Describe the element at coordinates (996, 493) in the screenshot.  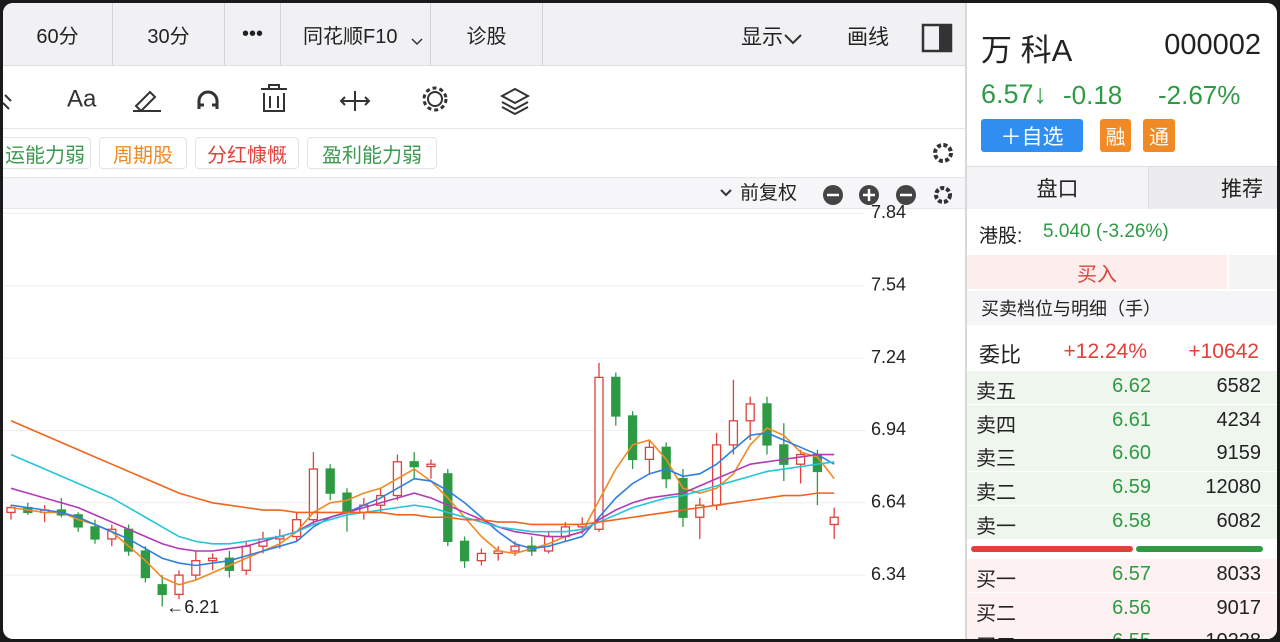
I see `order-level: 卖二` at that location.